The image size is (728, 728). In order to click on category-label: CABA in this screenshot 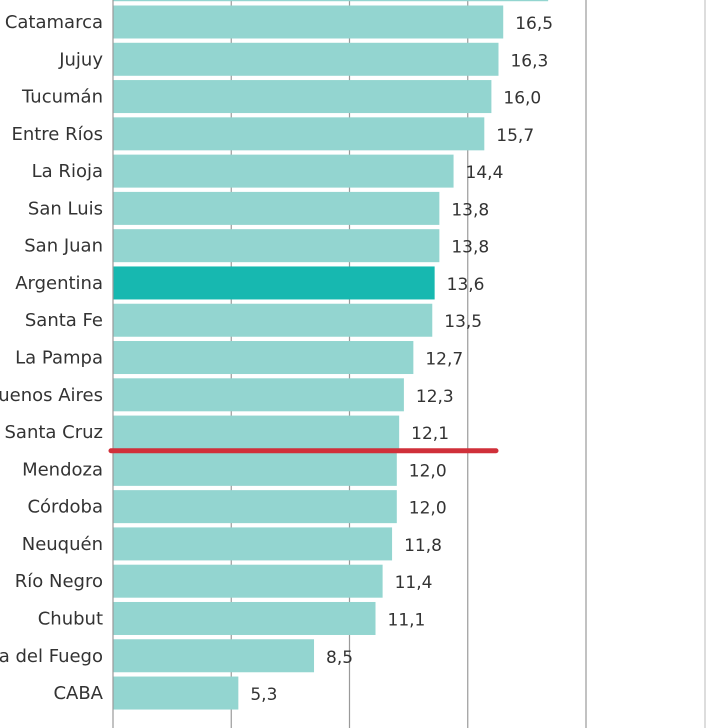, I will do `click(78, 693)`.